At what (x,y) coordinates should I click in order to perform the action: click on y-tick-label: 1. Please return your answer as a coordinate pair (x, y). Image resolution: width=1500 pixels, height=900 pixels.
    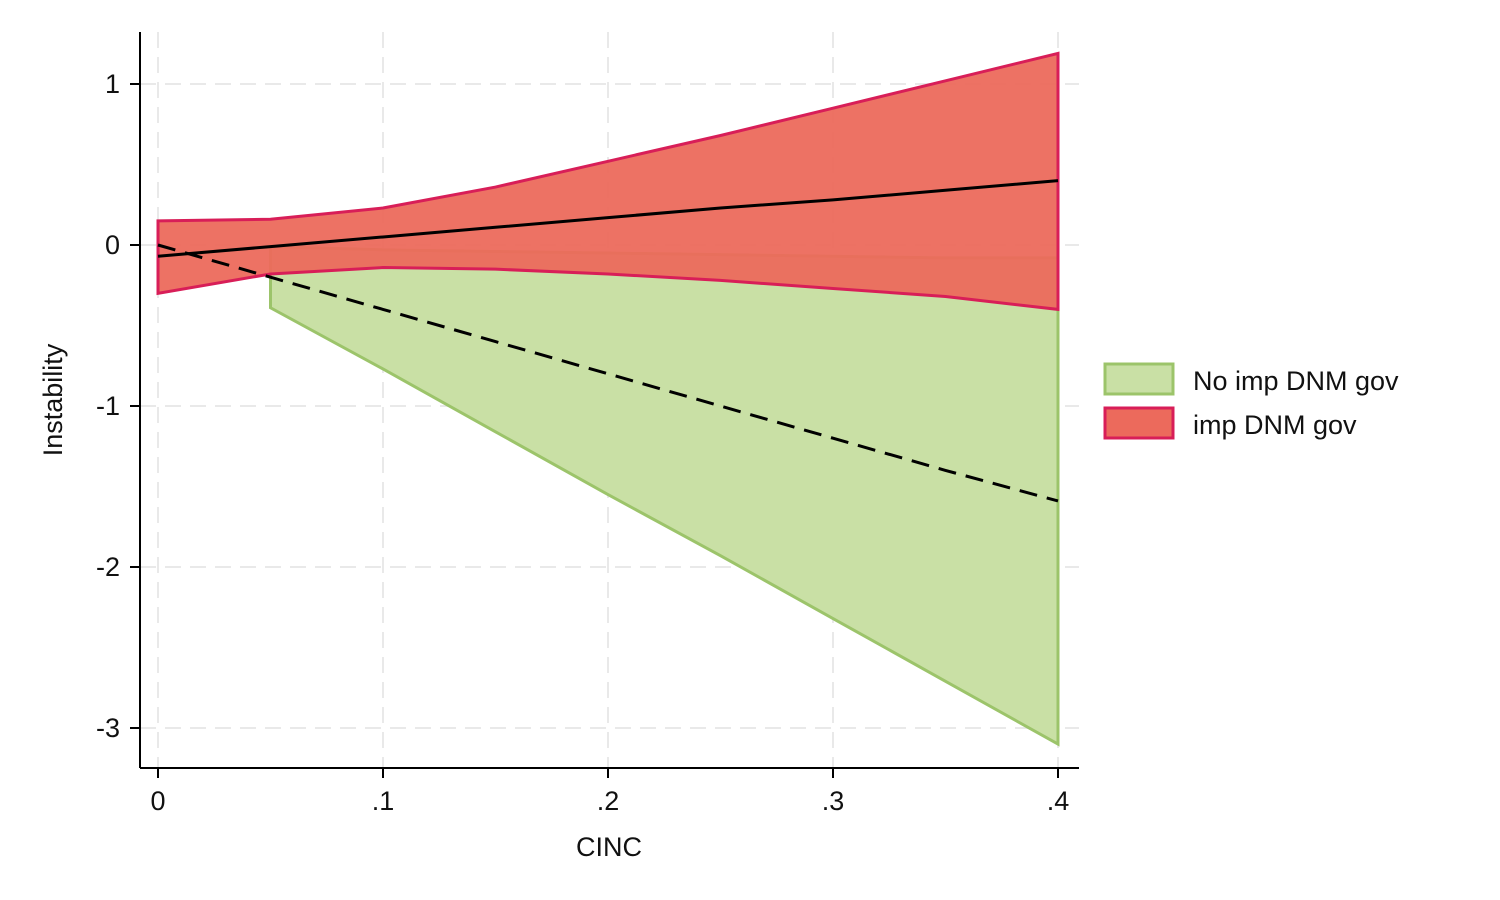
    Looking at the image, I should click on (112, 84).